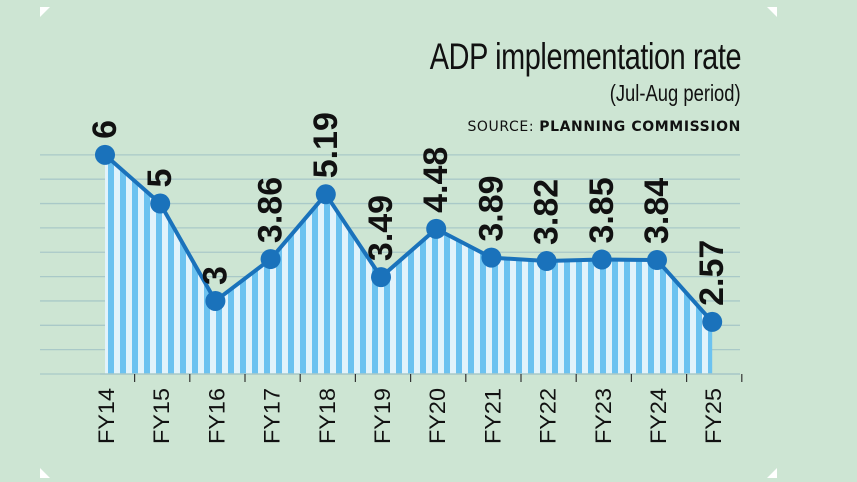 Image resolution: width=857 pixels, height=482 pixels. Describe the element at coordinates (437, 416) in the screenshot. I see `x-tick-label-FY20: FY20` at that location.